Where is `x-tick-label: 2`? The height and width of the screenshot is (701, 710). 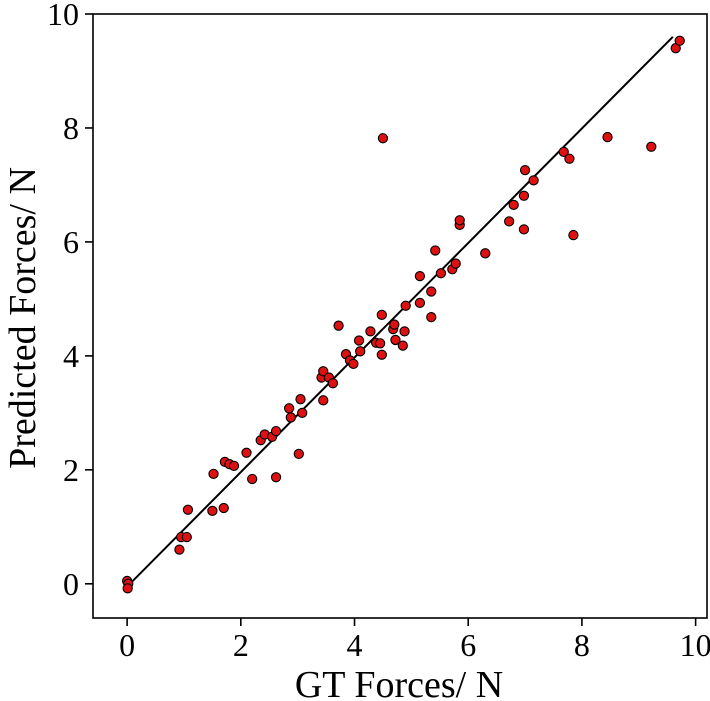
x-tick-label: 2 is located at coordinates (241, 645).